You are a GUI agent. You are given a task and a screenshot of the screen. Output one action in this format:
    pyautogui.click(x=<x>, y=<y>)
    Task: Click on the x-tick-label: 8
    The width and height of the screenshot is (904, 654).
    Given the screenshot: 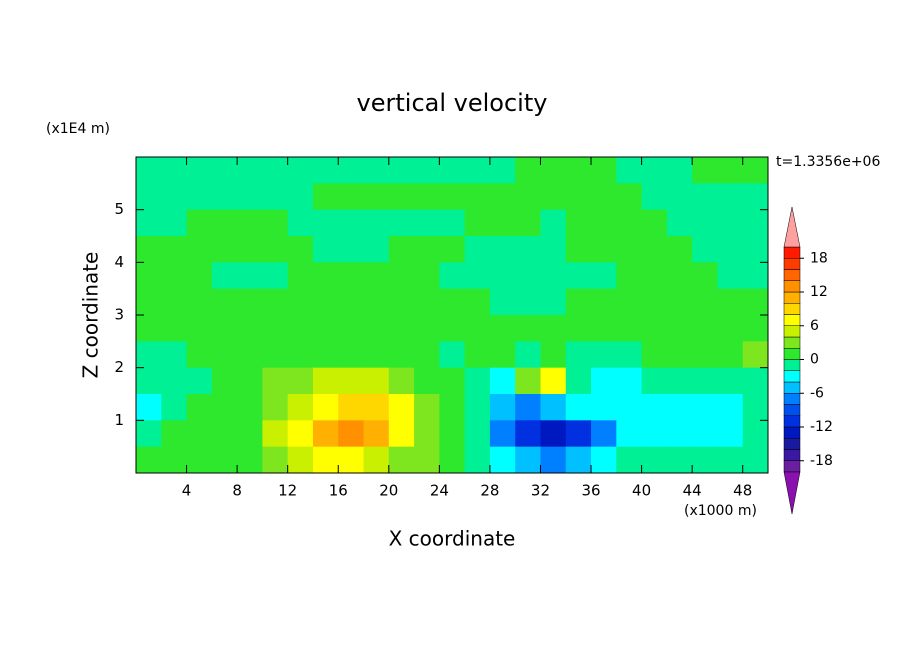 What is the action you would take?
    pyautogui.click(x=237, y=491)
    